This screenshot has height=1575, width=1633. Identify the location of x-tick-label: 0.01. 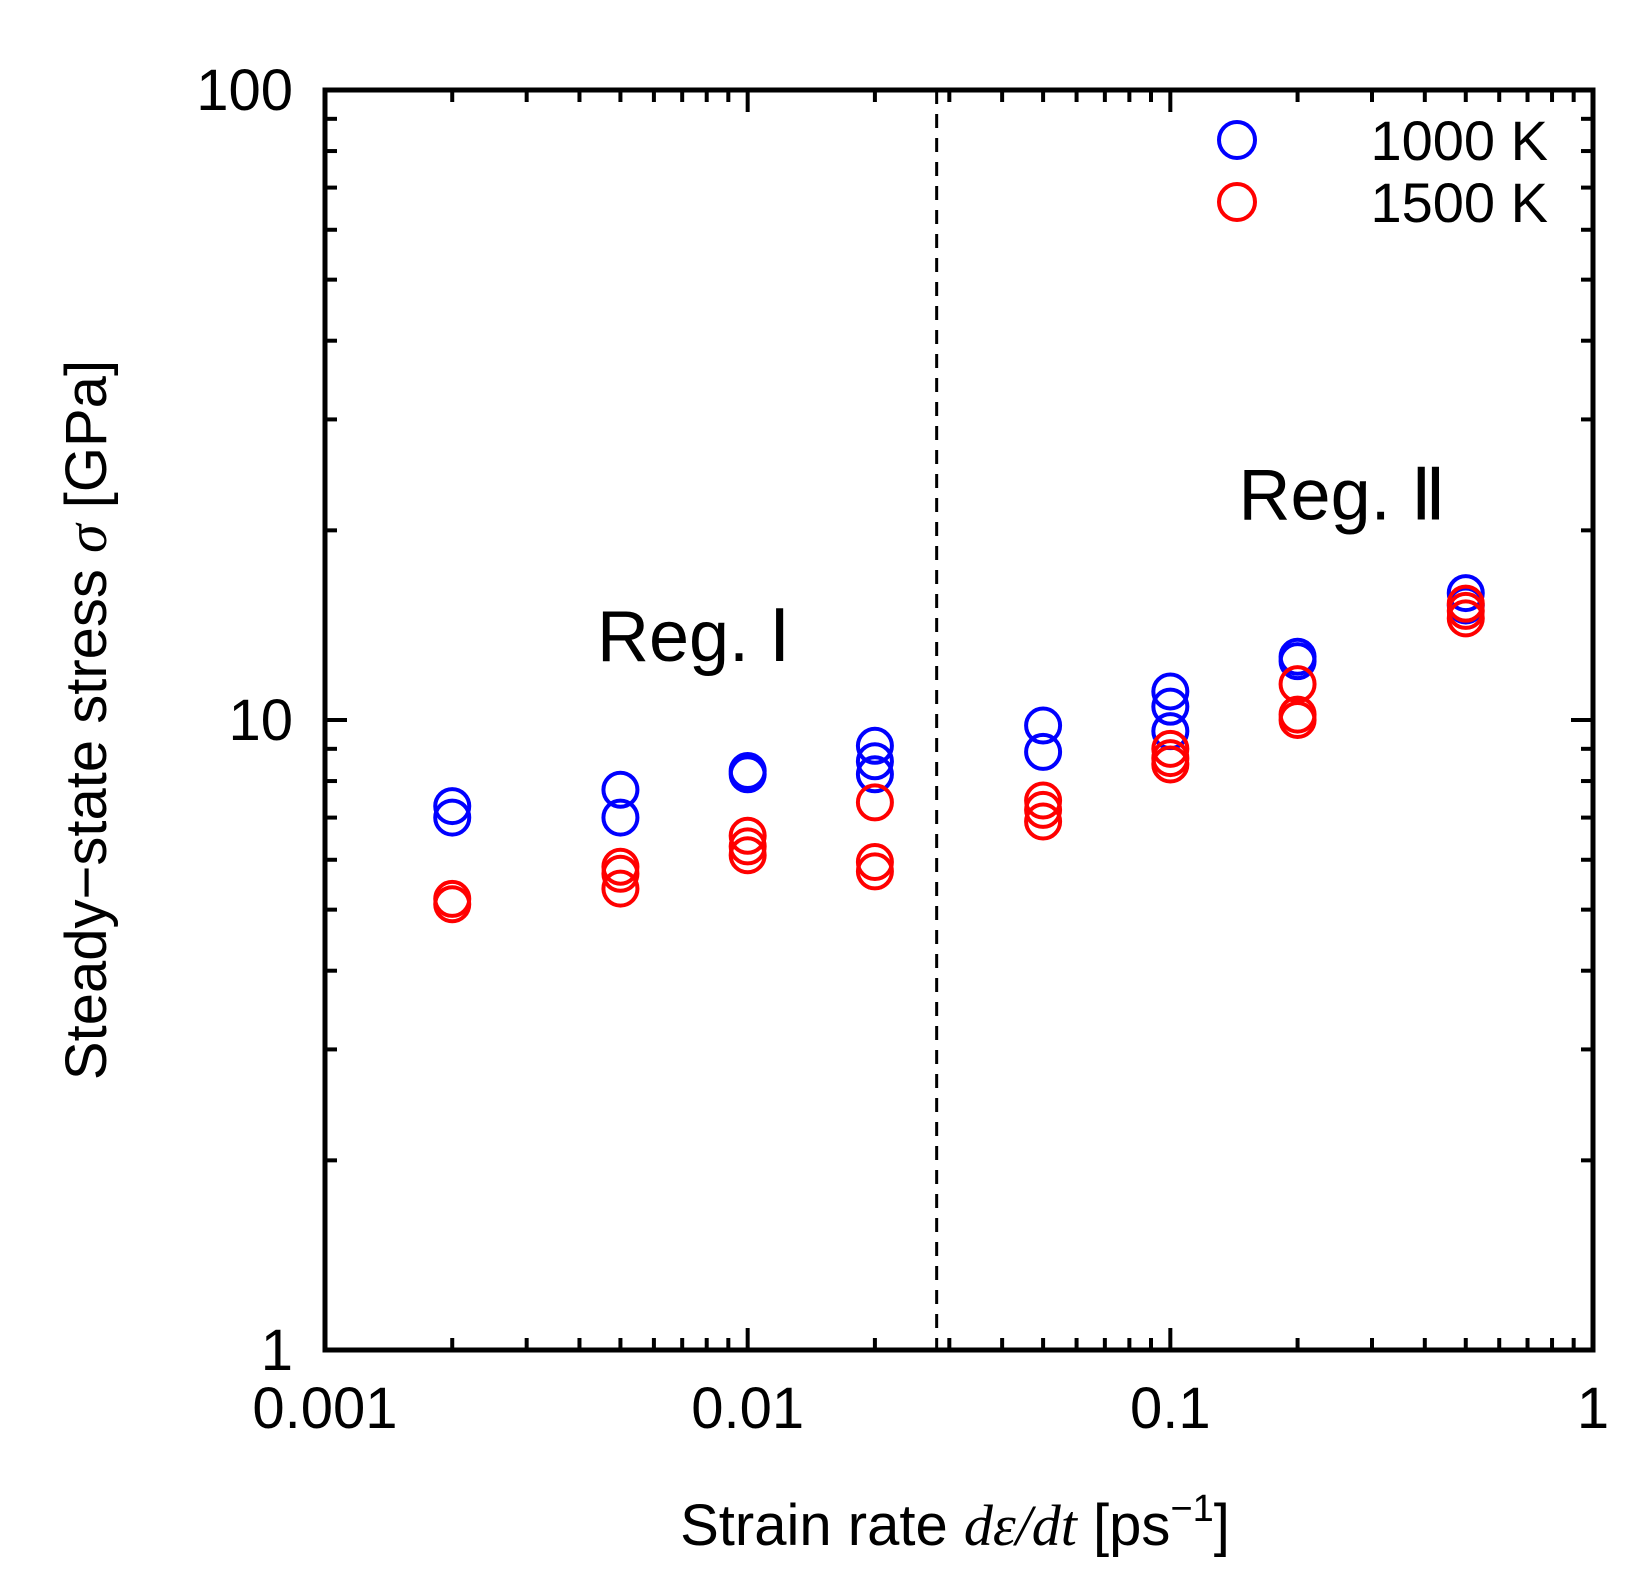
(747, 1408).